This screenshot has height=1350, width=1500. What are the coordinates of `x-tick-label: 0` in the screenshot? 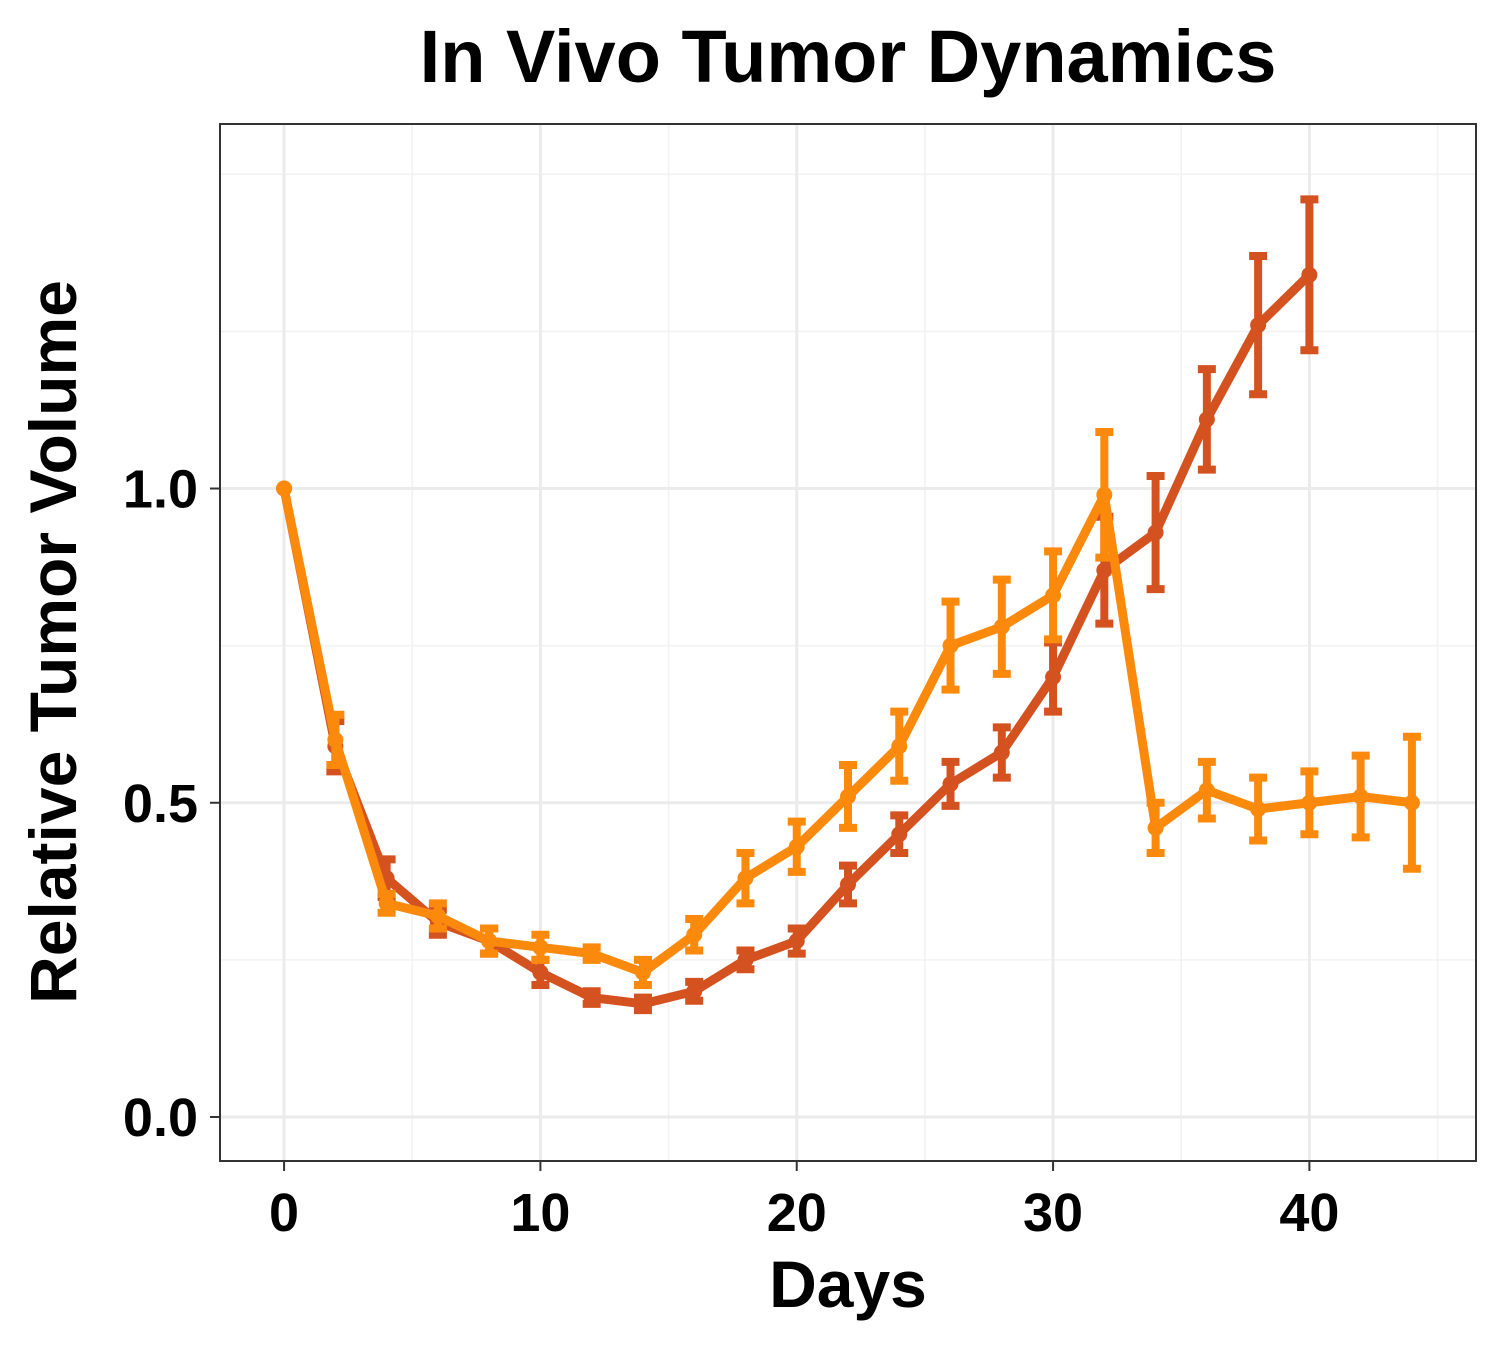 It's located at (284, 1213).